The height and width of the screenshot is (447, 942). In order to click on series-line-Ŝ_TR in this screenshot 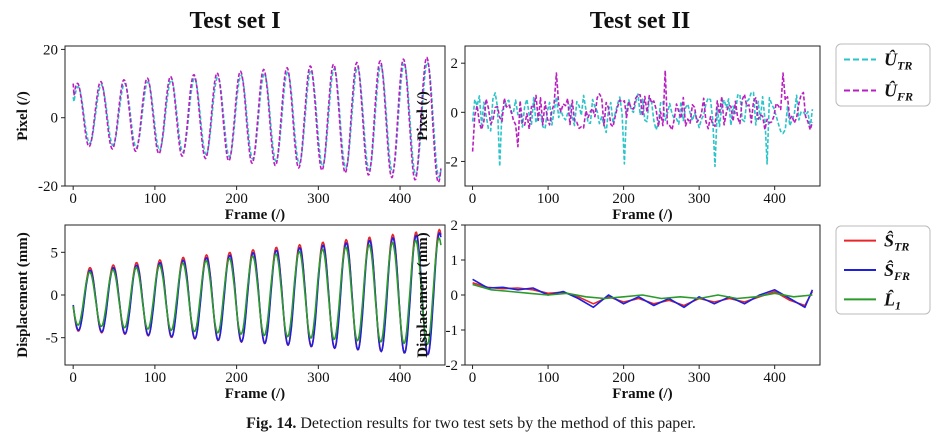, I will do `click(257, 292)`.